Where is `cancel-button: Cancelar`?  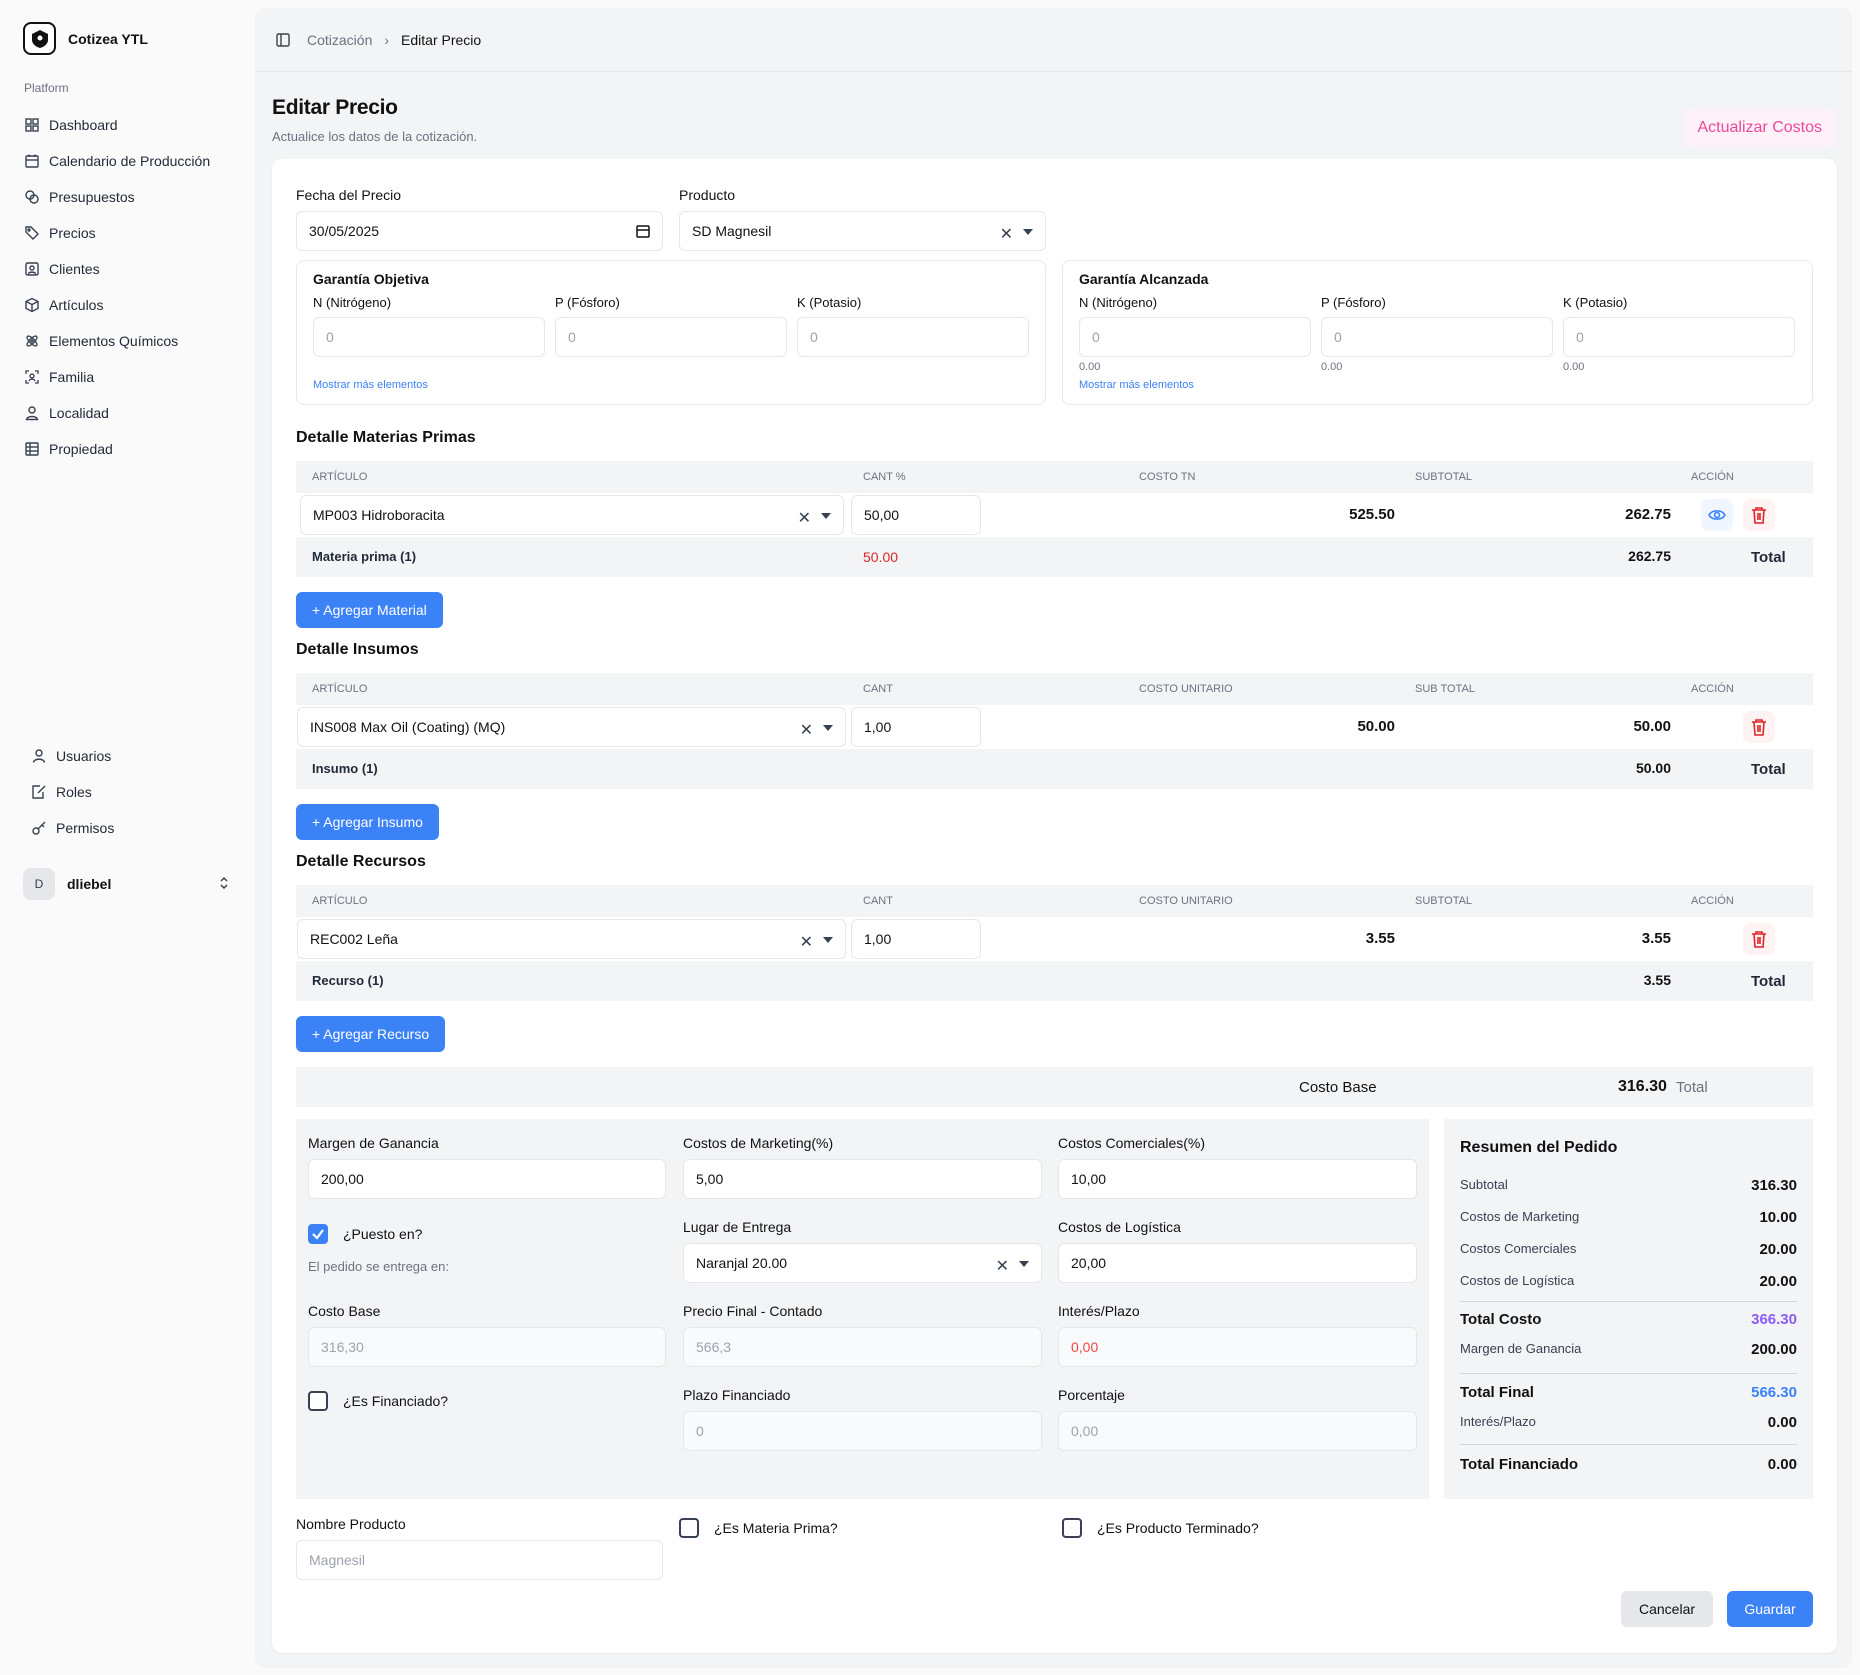
cancel-button: Cancelar is located at coordinates (1667, 1609).